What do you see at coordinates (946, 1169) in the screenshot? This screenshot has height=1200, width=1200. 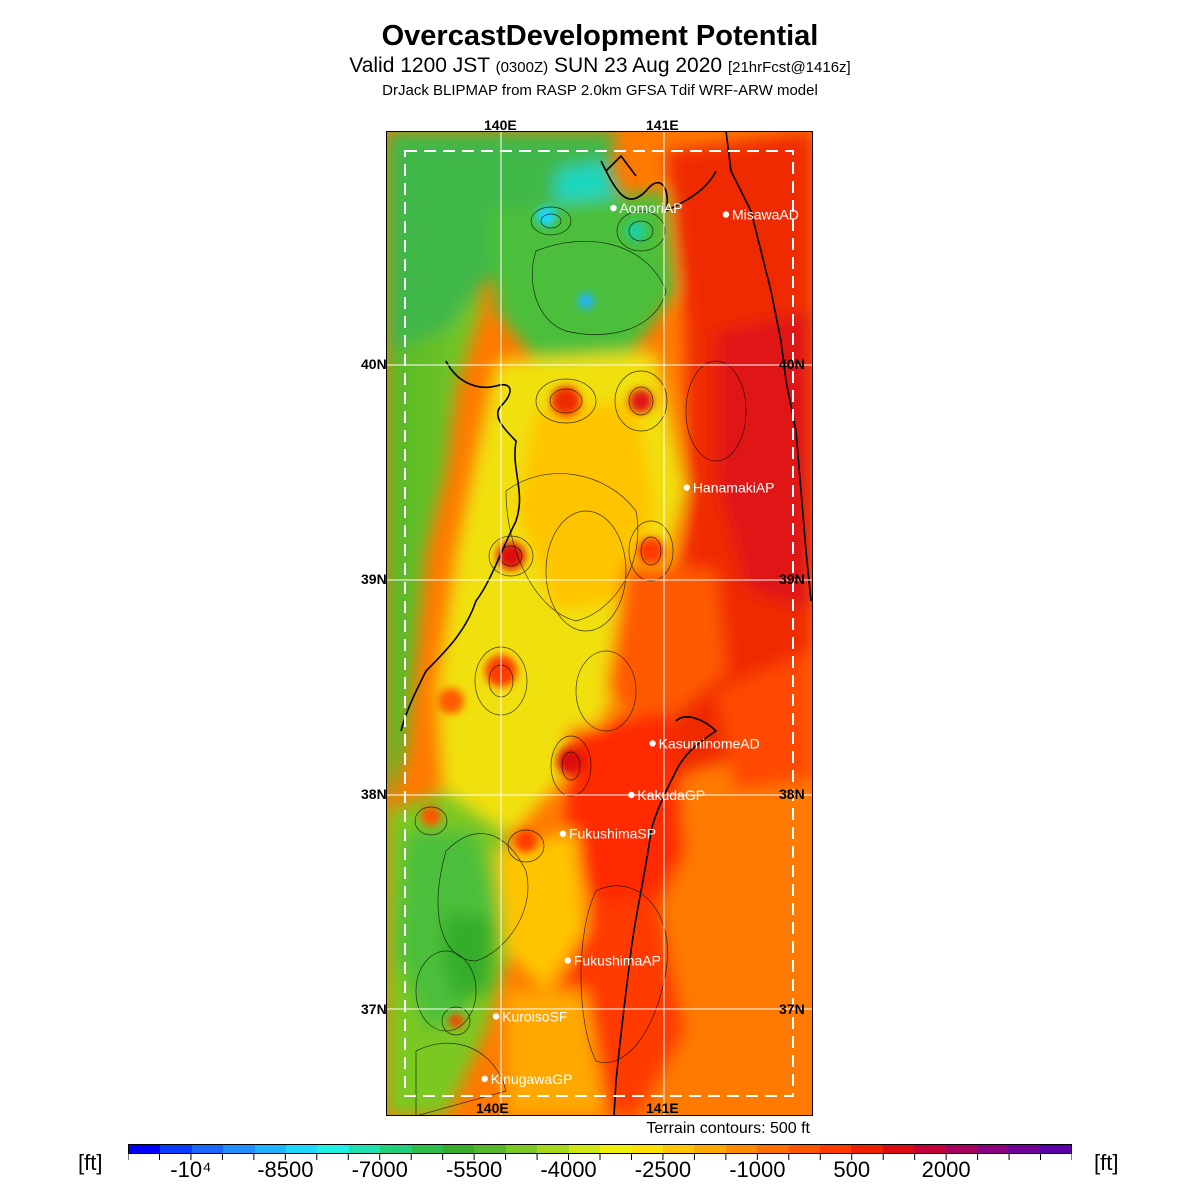 I see `color-scale-label: 2000` at bounding box center [946, 1169].